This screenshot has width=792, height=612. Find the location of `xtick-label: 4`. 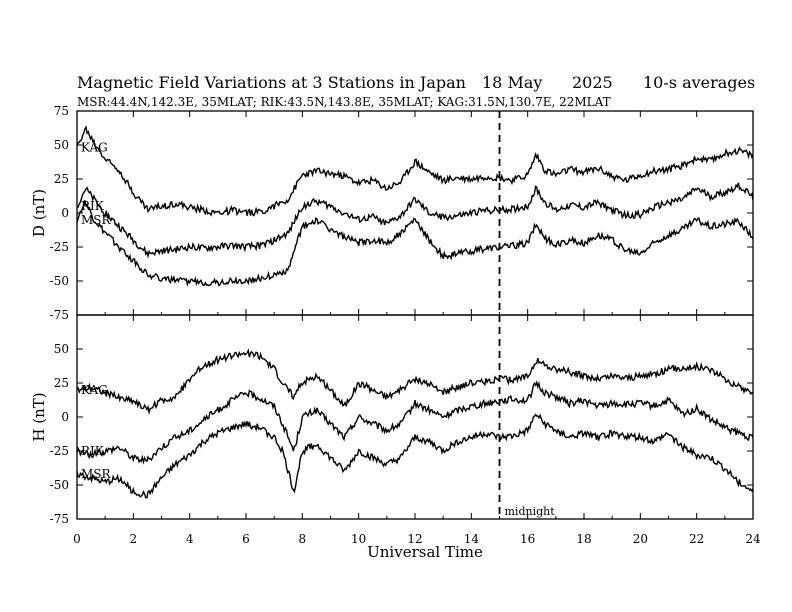

xtick-label: 4 is located at coordinates (190, 539).